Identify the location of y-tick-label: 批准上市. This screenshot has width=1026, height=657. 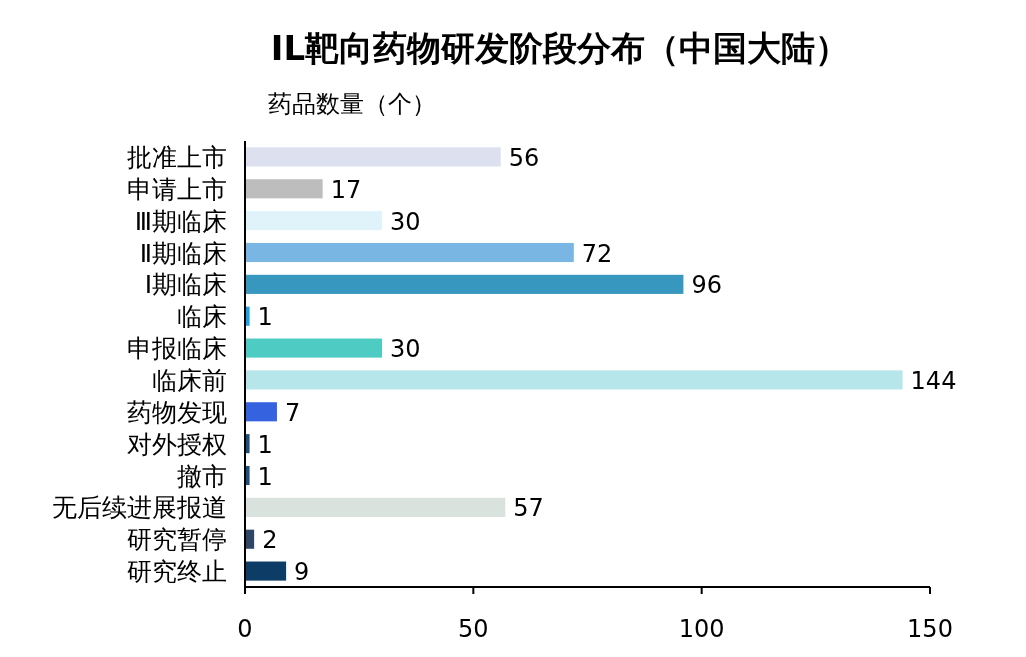
(177, 157).